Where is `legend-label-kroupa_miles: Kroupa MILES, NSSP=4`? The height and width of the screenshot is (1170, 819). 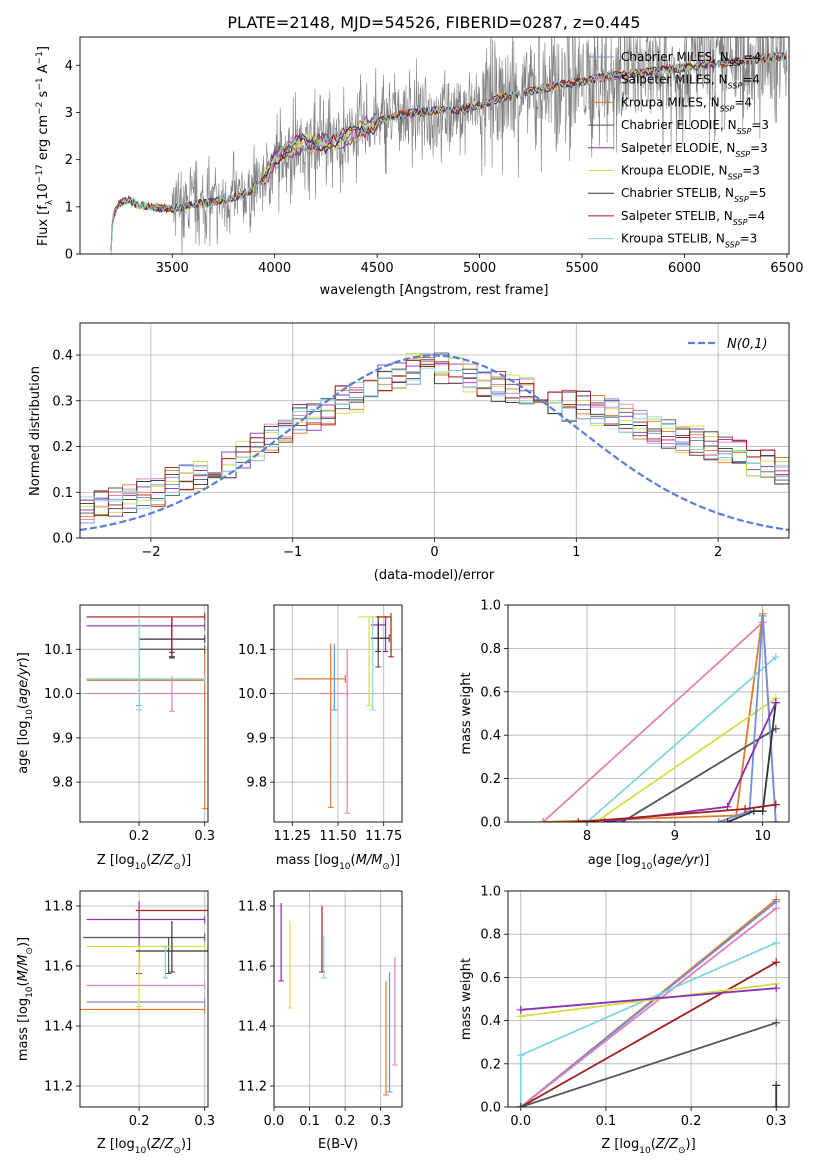 legend-label-kroupa_miles: Kroupa MILES, NSSP=4 is located at coordinates (686, 104).